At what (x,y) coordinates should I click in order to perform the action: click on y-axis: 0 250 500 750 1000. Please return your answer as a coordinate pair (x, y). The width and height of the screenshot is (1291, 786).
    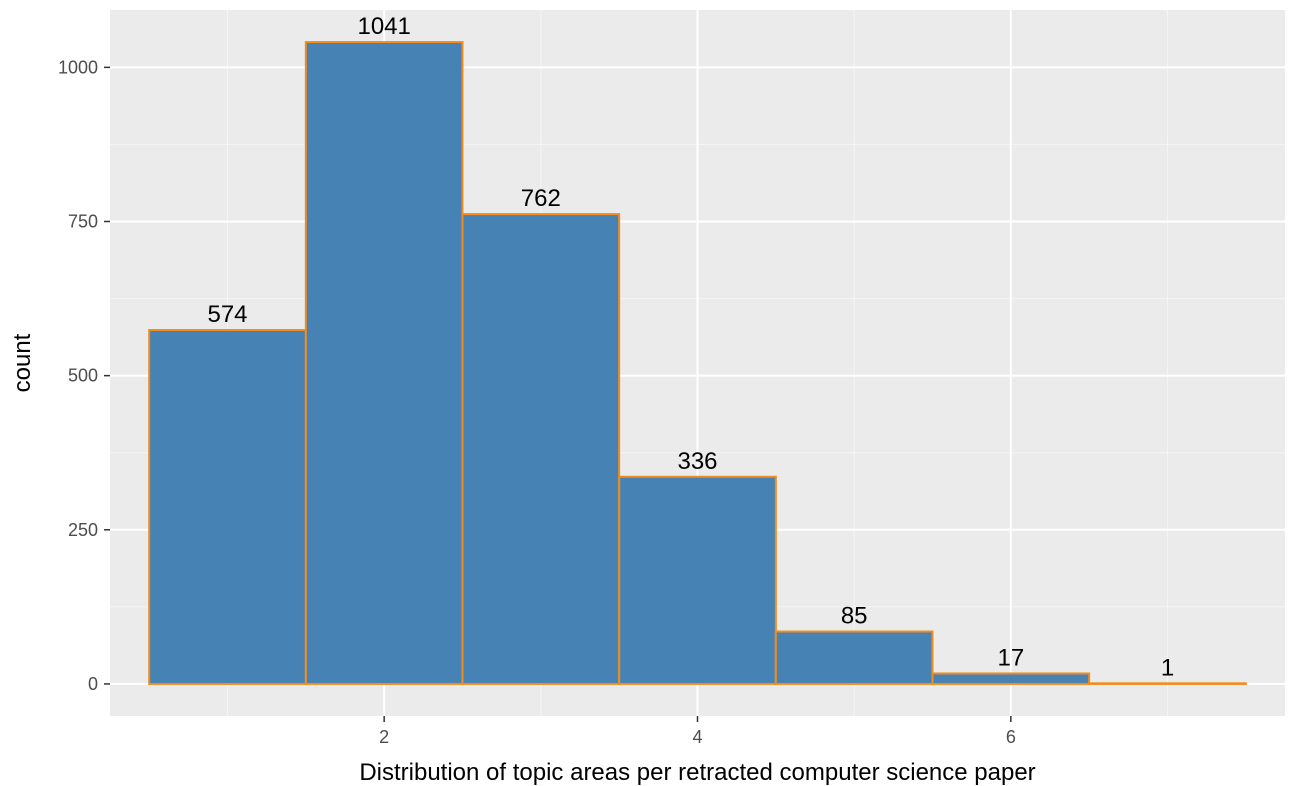
    Looking at the image, I should click on (84, 375).